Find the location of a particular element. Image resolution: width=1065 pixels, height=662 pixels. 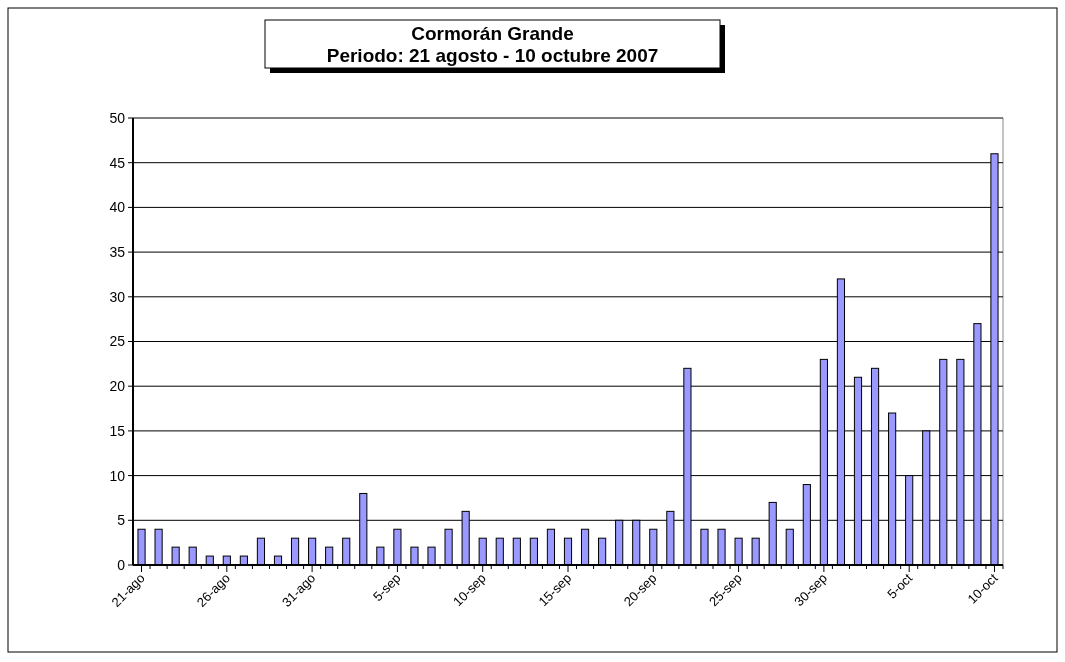

y-tick-label: 0 is located at coordinates (121, 564).